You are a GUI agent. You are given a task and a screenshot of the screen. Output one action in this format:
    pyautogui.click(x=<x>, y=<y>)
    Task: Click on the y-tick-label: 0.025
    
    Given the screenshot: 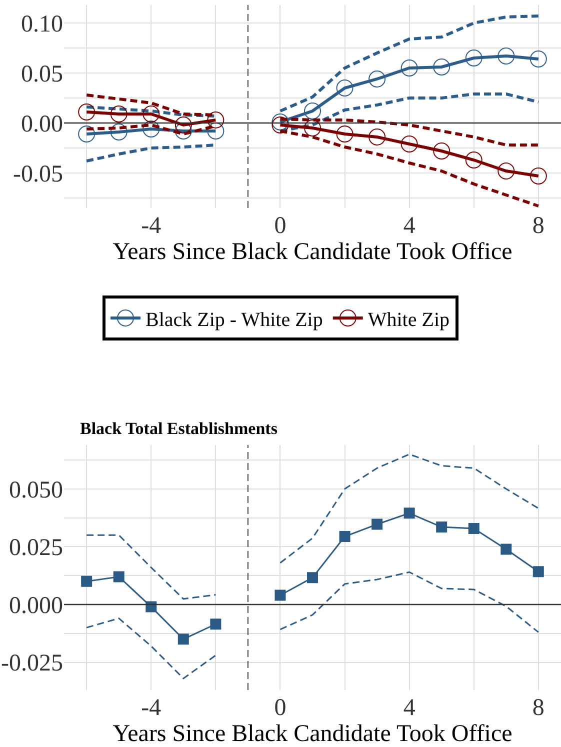 What is the action you would take?
    pyautogui.click(x=36, y=548)
    